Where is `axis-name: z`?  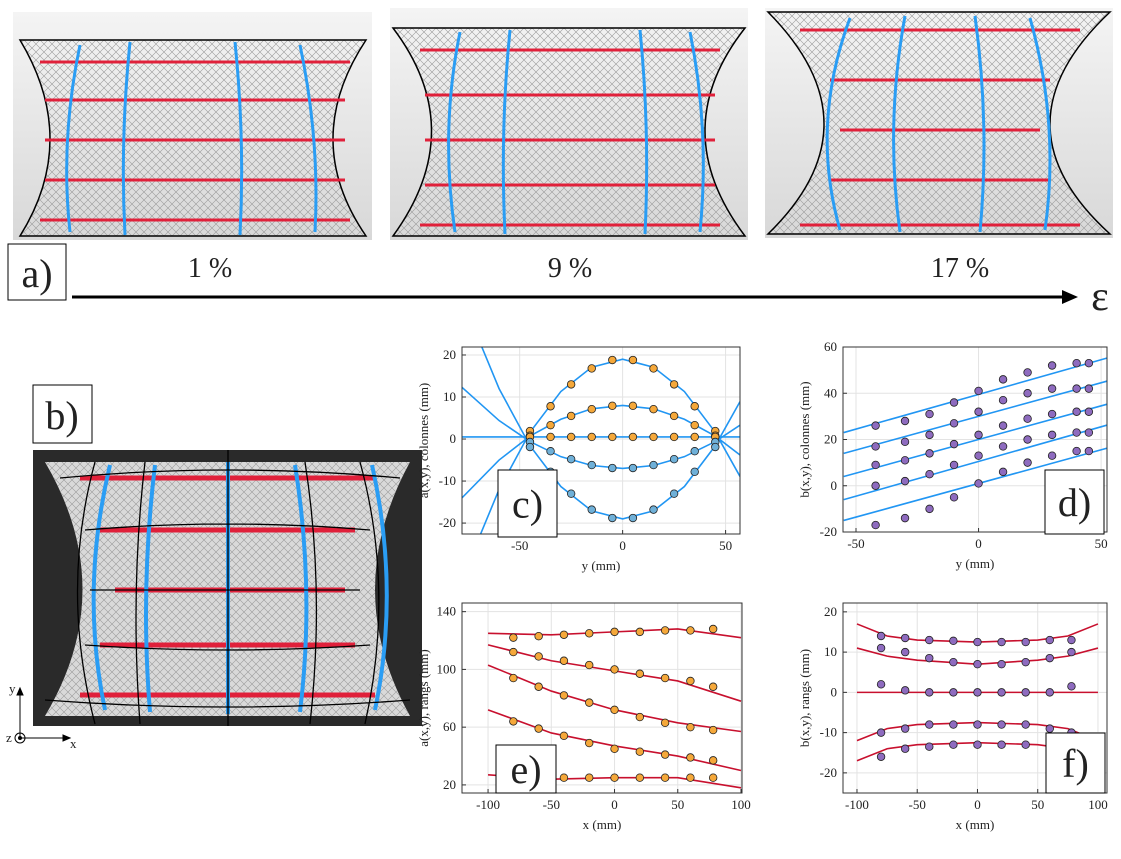
axis-name: z is located at coordinates (9, 737).